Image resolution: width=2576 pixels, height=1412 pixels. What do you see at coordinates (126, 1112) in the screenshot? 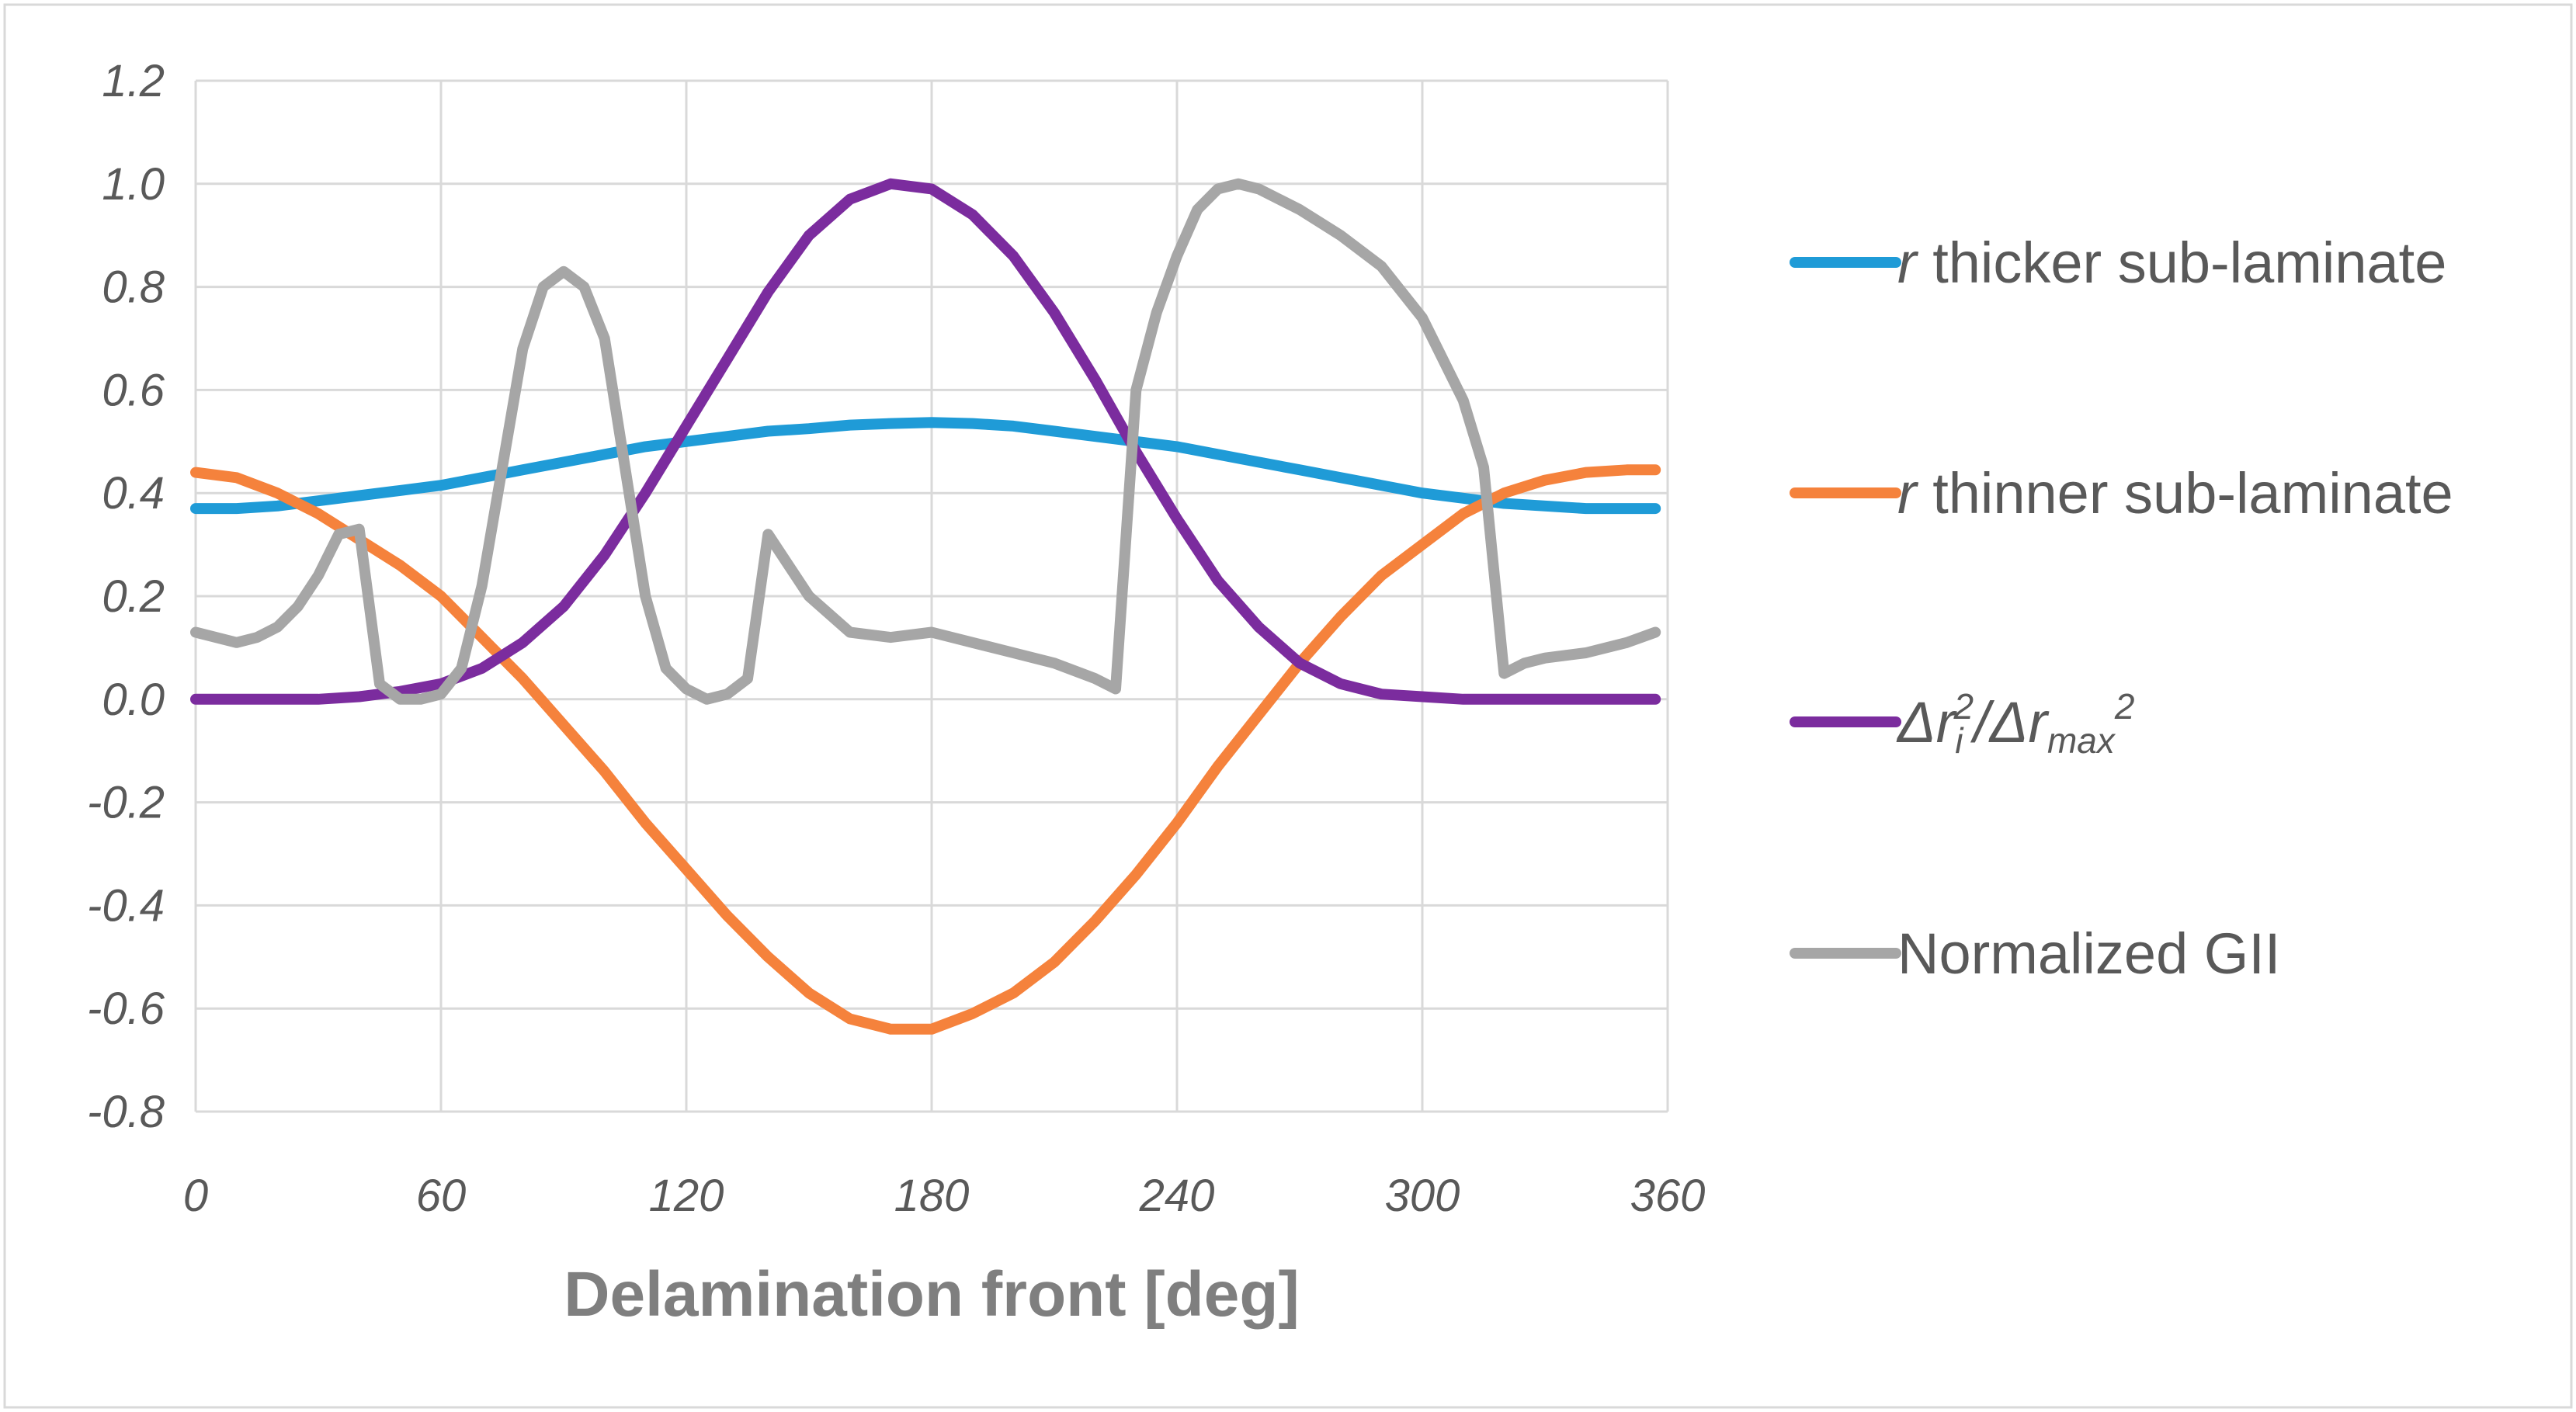
I see `y-tick-label: -0.8` at bounding box center [126, 1112].